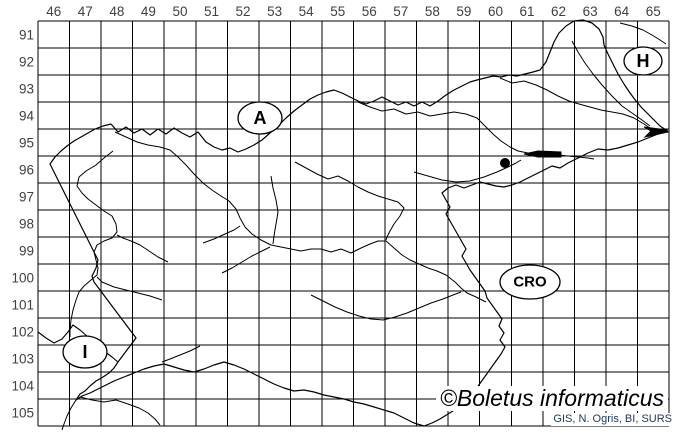 The image size is (680, 436). What do you see at coordinates (148, 11) in the screenshot?
I see `grid-col-label-49: 49` at bounding box center [148, 11].